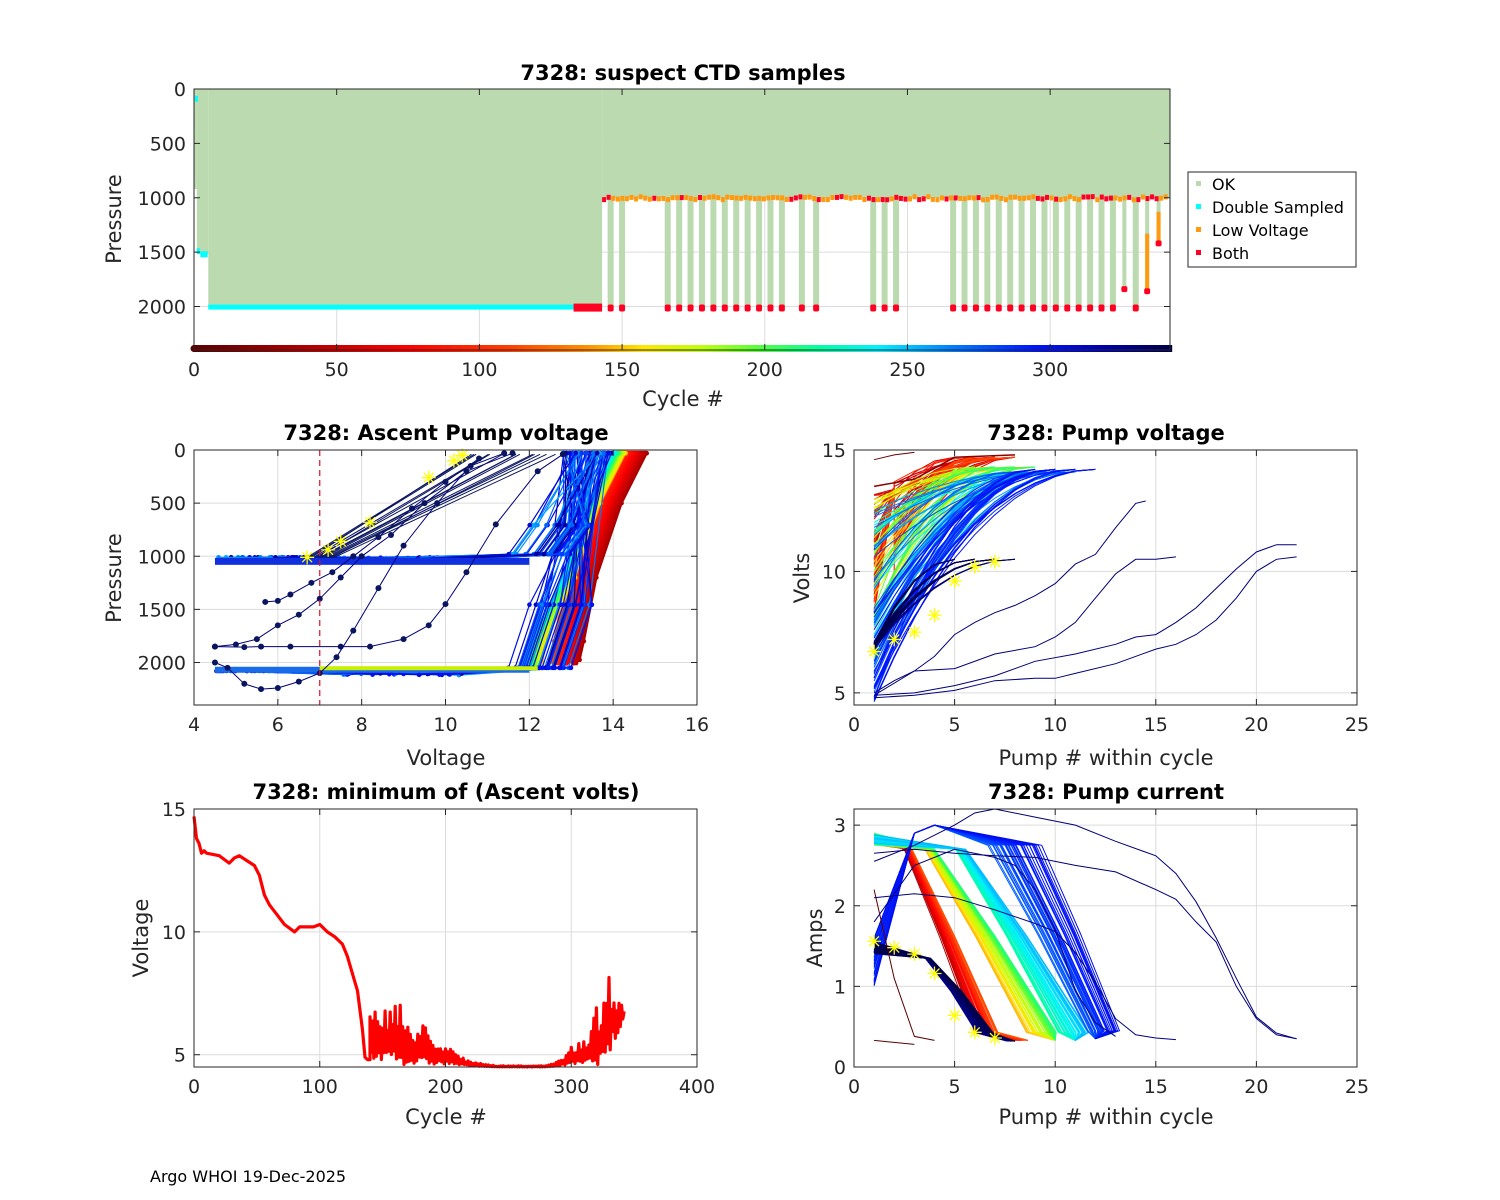  I want to click on suspect-title: 7328: suspect CTD samples, so click(682, 73).